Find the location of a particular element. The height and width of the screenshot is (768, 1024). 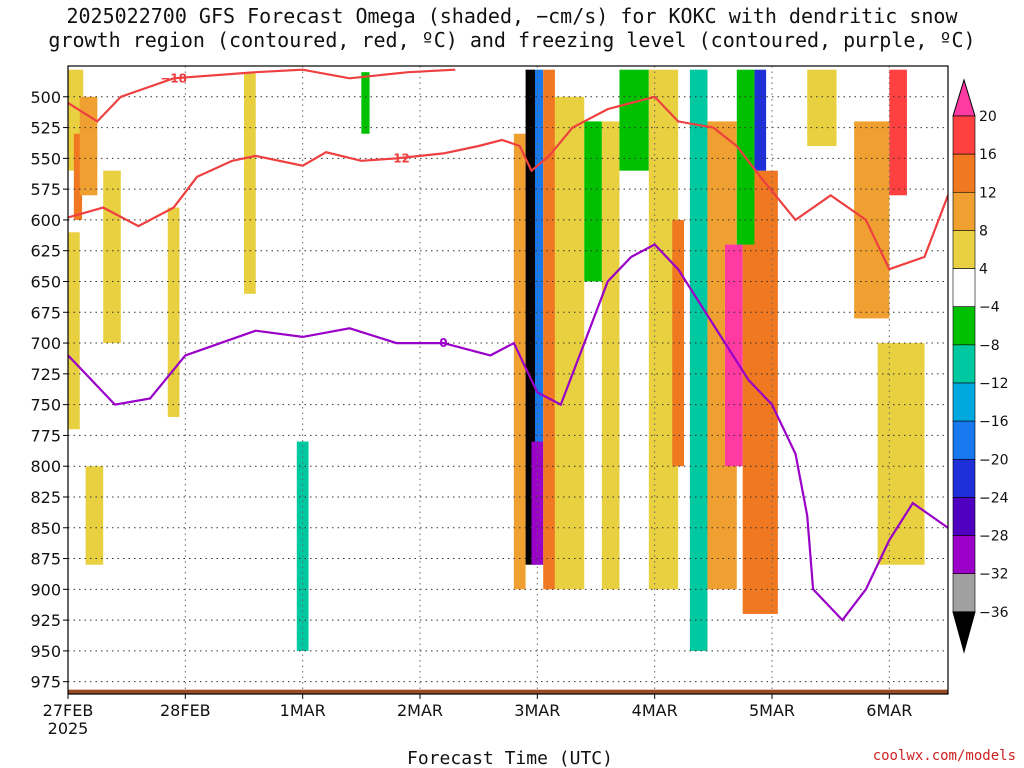

x-tick-label: 6MAR is located at coordinates (889, 710).